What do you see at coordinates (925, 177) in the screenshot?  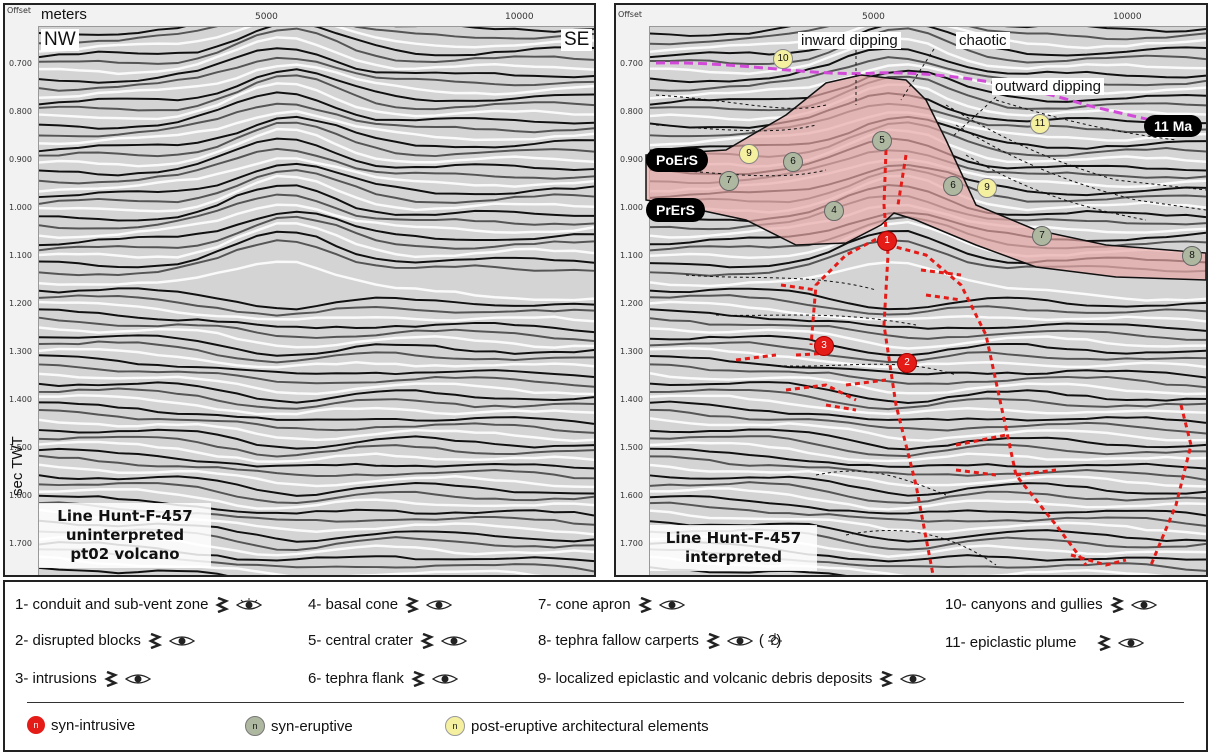 I see `volcanic-edifice` at bounding box center [925, 177].